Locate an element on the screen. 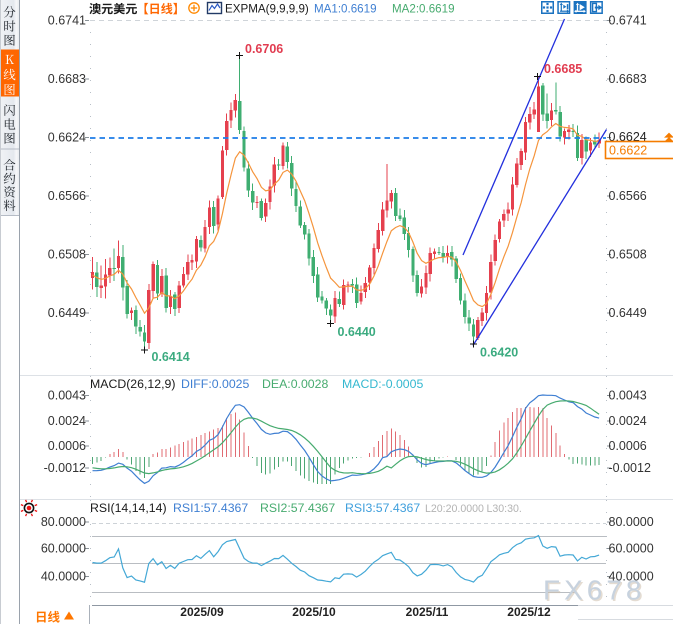 The width and height of the screenshot is (673, 629). svg-text: 40.0000 is located at coordinates (63, 576).